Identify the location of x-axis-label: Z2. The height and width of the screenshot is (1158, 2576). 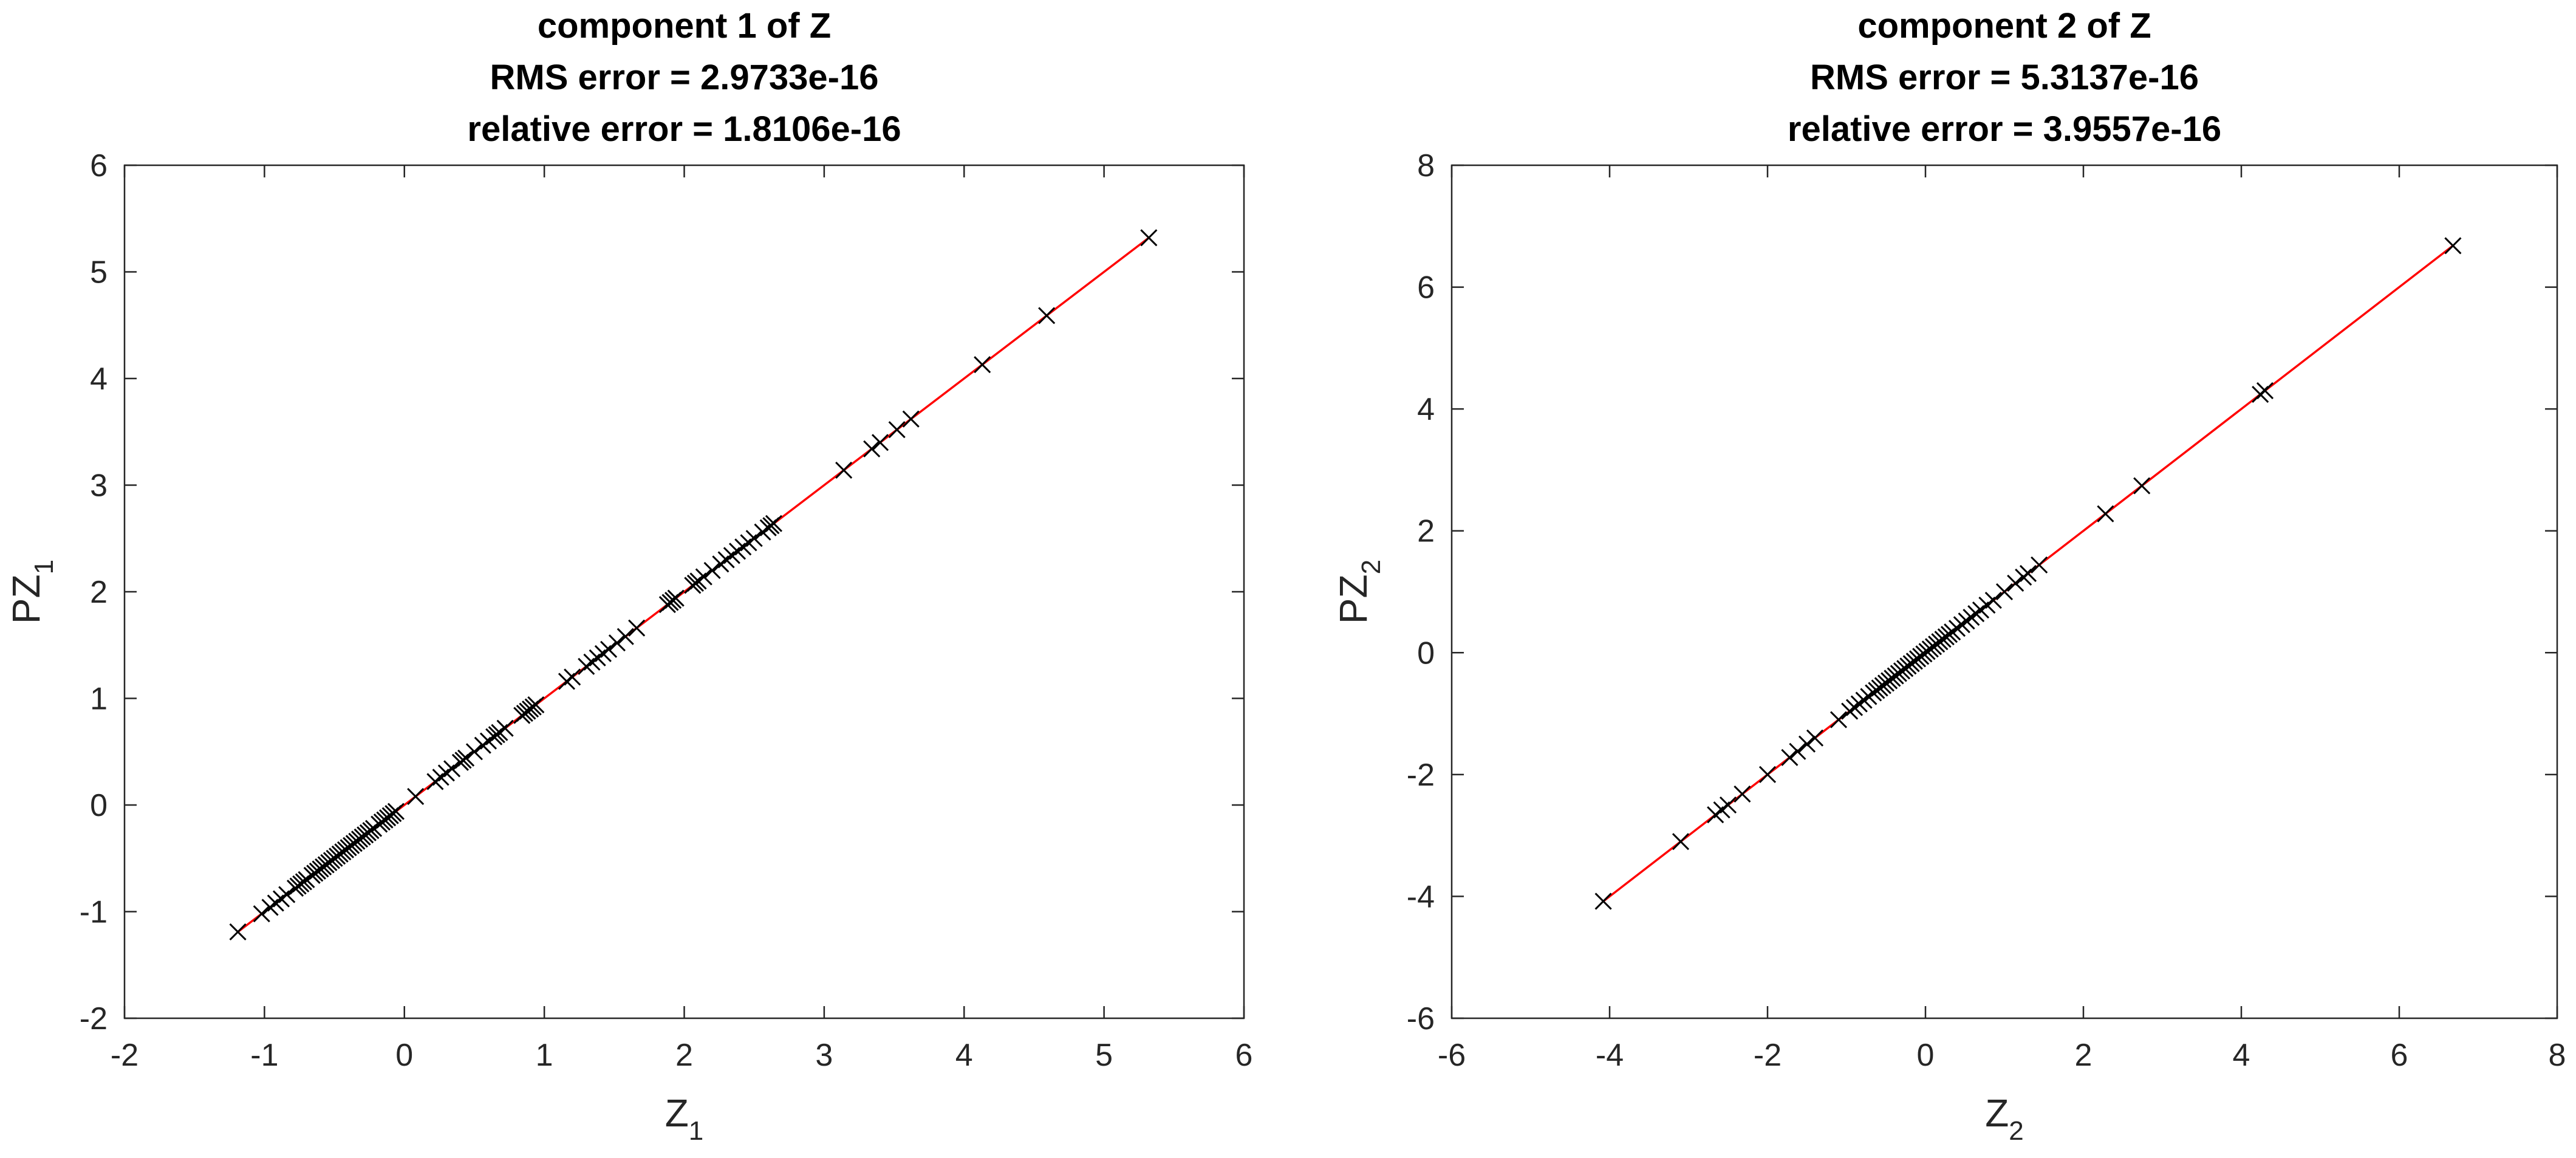
(2004, 1118).